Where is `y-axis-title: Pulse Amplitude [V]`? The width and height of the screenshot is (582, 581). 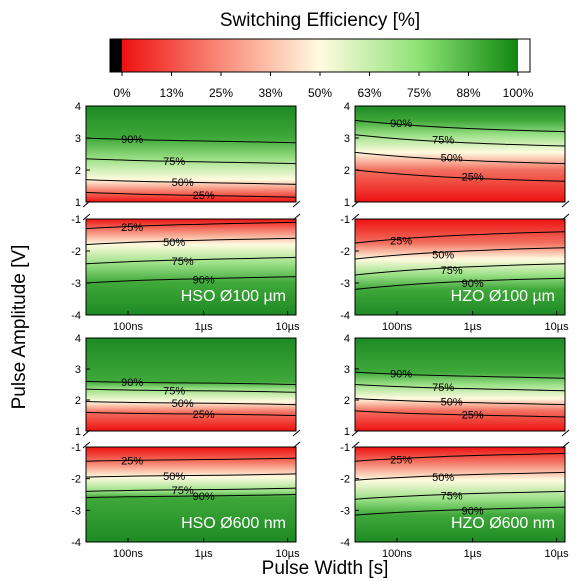
y-axis-title: Pulse Amplitude [V] is located at coordinates (19, 327).